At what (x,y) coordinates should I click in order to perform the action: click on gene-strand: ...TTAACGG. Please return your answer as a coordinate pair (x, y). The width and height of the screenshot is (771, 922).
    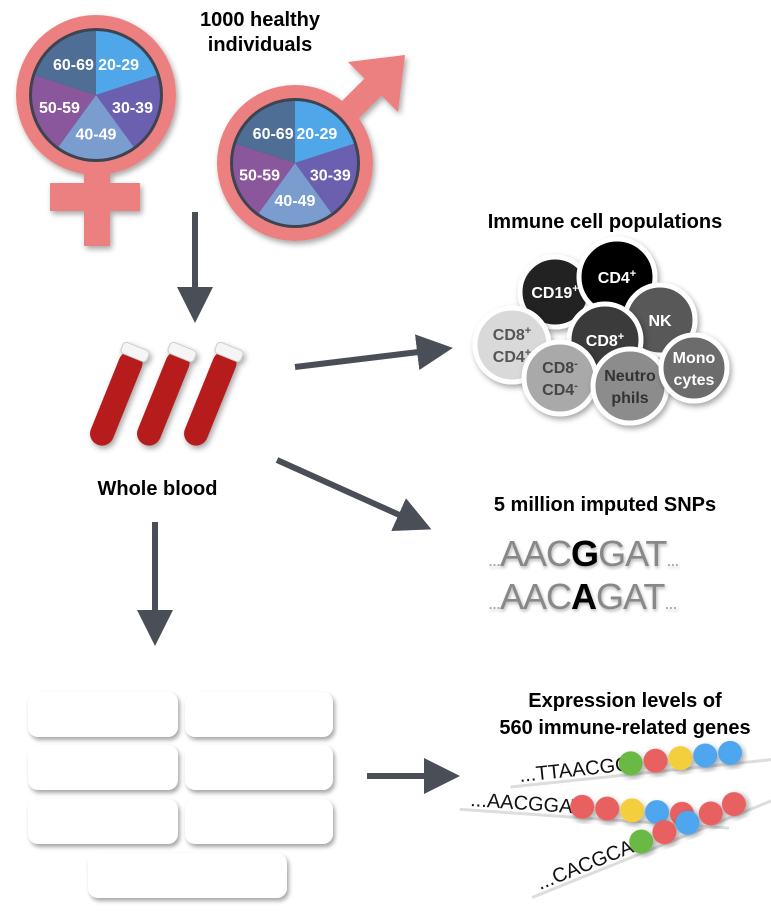
    Looking at the image, I should click on (640, 764).